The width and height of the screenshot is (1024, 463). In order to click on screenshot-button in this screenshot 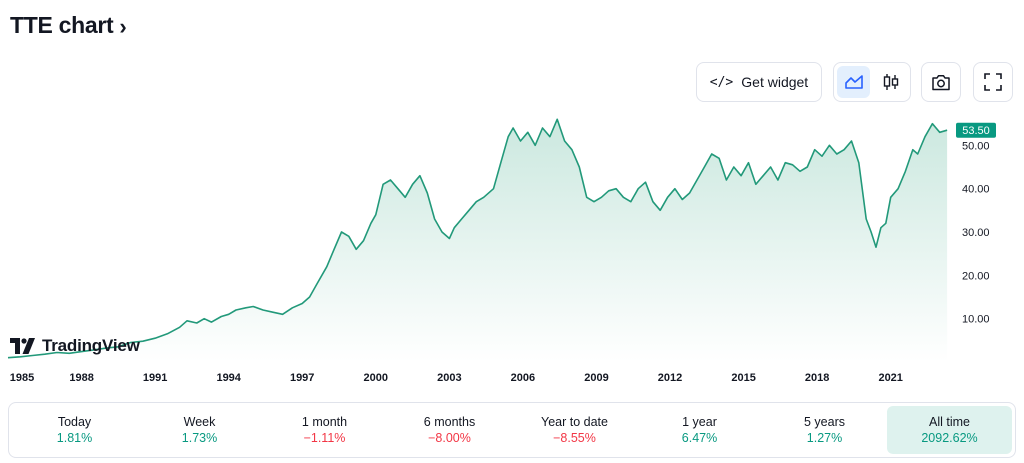, I will do `click(941, 82)`.